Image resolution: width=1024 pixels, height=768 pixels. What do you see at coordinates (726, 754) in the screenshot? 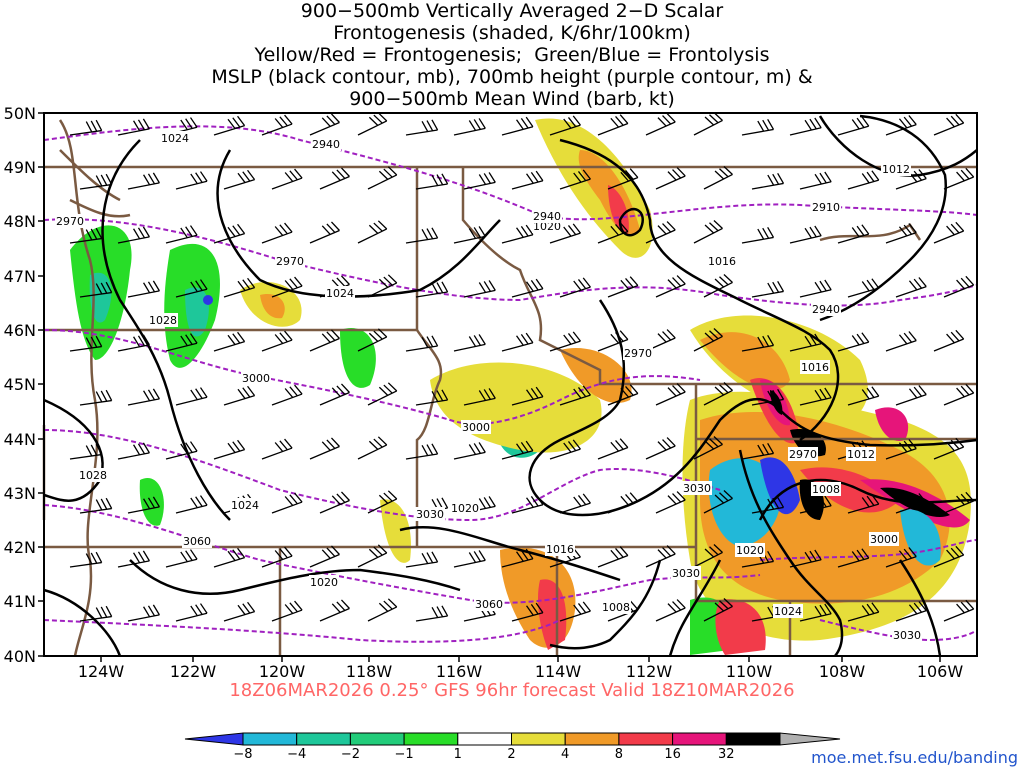
I see `colorbar-tick-label: 32` at bounding box center [726, 754].